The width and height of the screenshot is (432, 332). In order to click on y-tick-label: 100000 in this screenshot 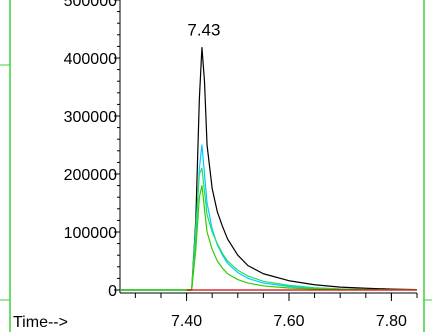, I will do `click(90, 233)`.